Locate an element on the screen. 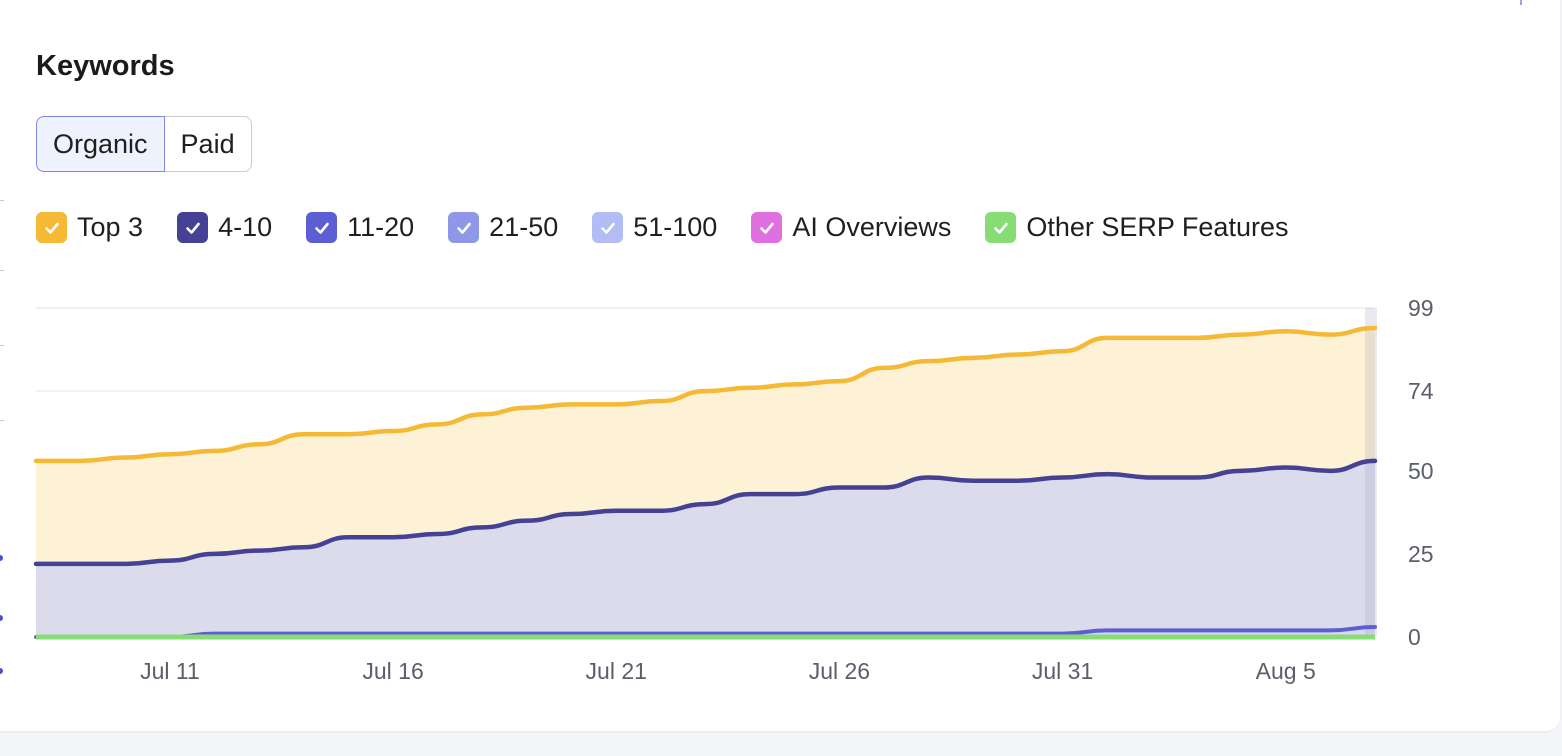 The height and width of the screenshot is (756, 1562). x-tick-label: Jul 11 is located at coordinates (170, 671).